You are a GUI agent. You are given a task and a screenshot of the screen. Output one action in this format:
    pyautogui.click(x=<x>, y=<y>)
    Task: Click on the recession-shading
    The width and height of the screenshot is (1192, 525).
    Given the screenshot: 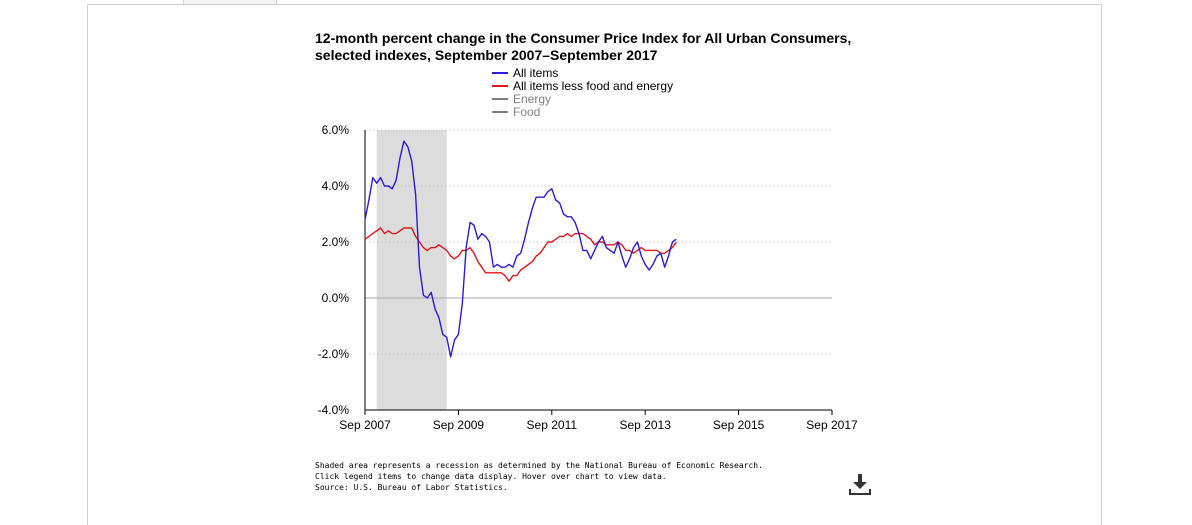 What is the action you would take?
    pyautogui.click(x=411, y=270)
    